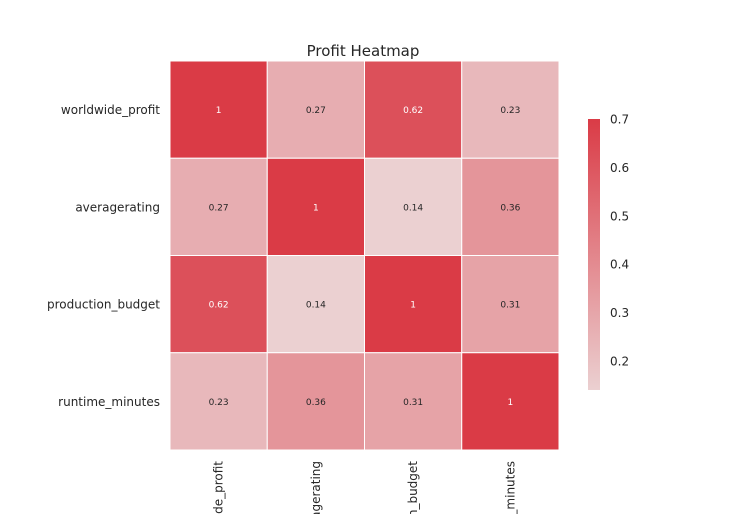  Describe the element at coordinates (413, 487) in the screenshot. I see `column-label: n_budget` at that location.